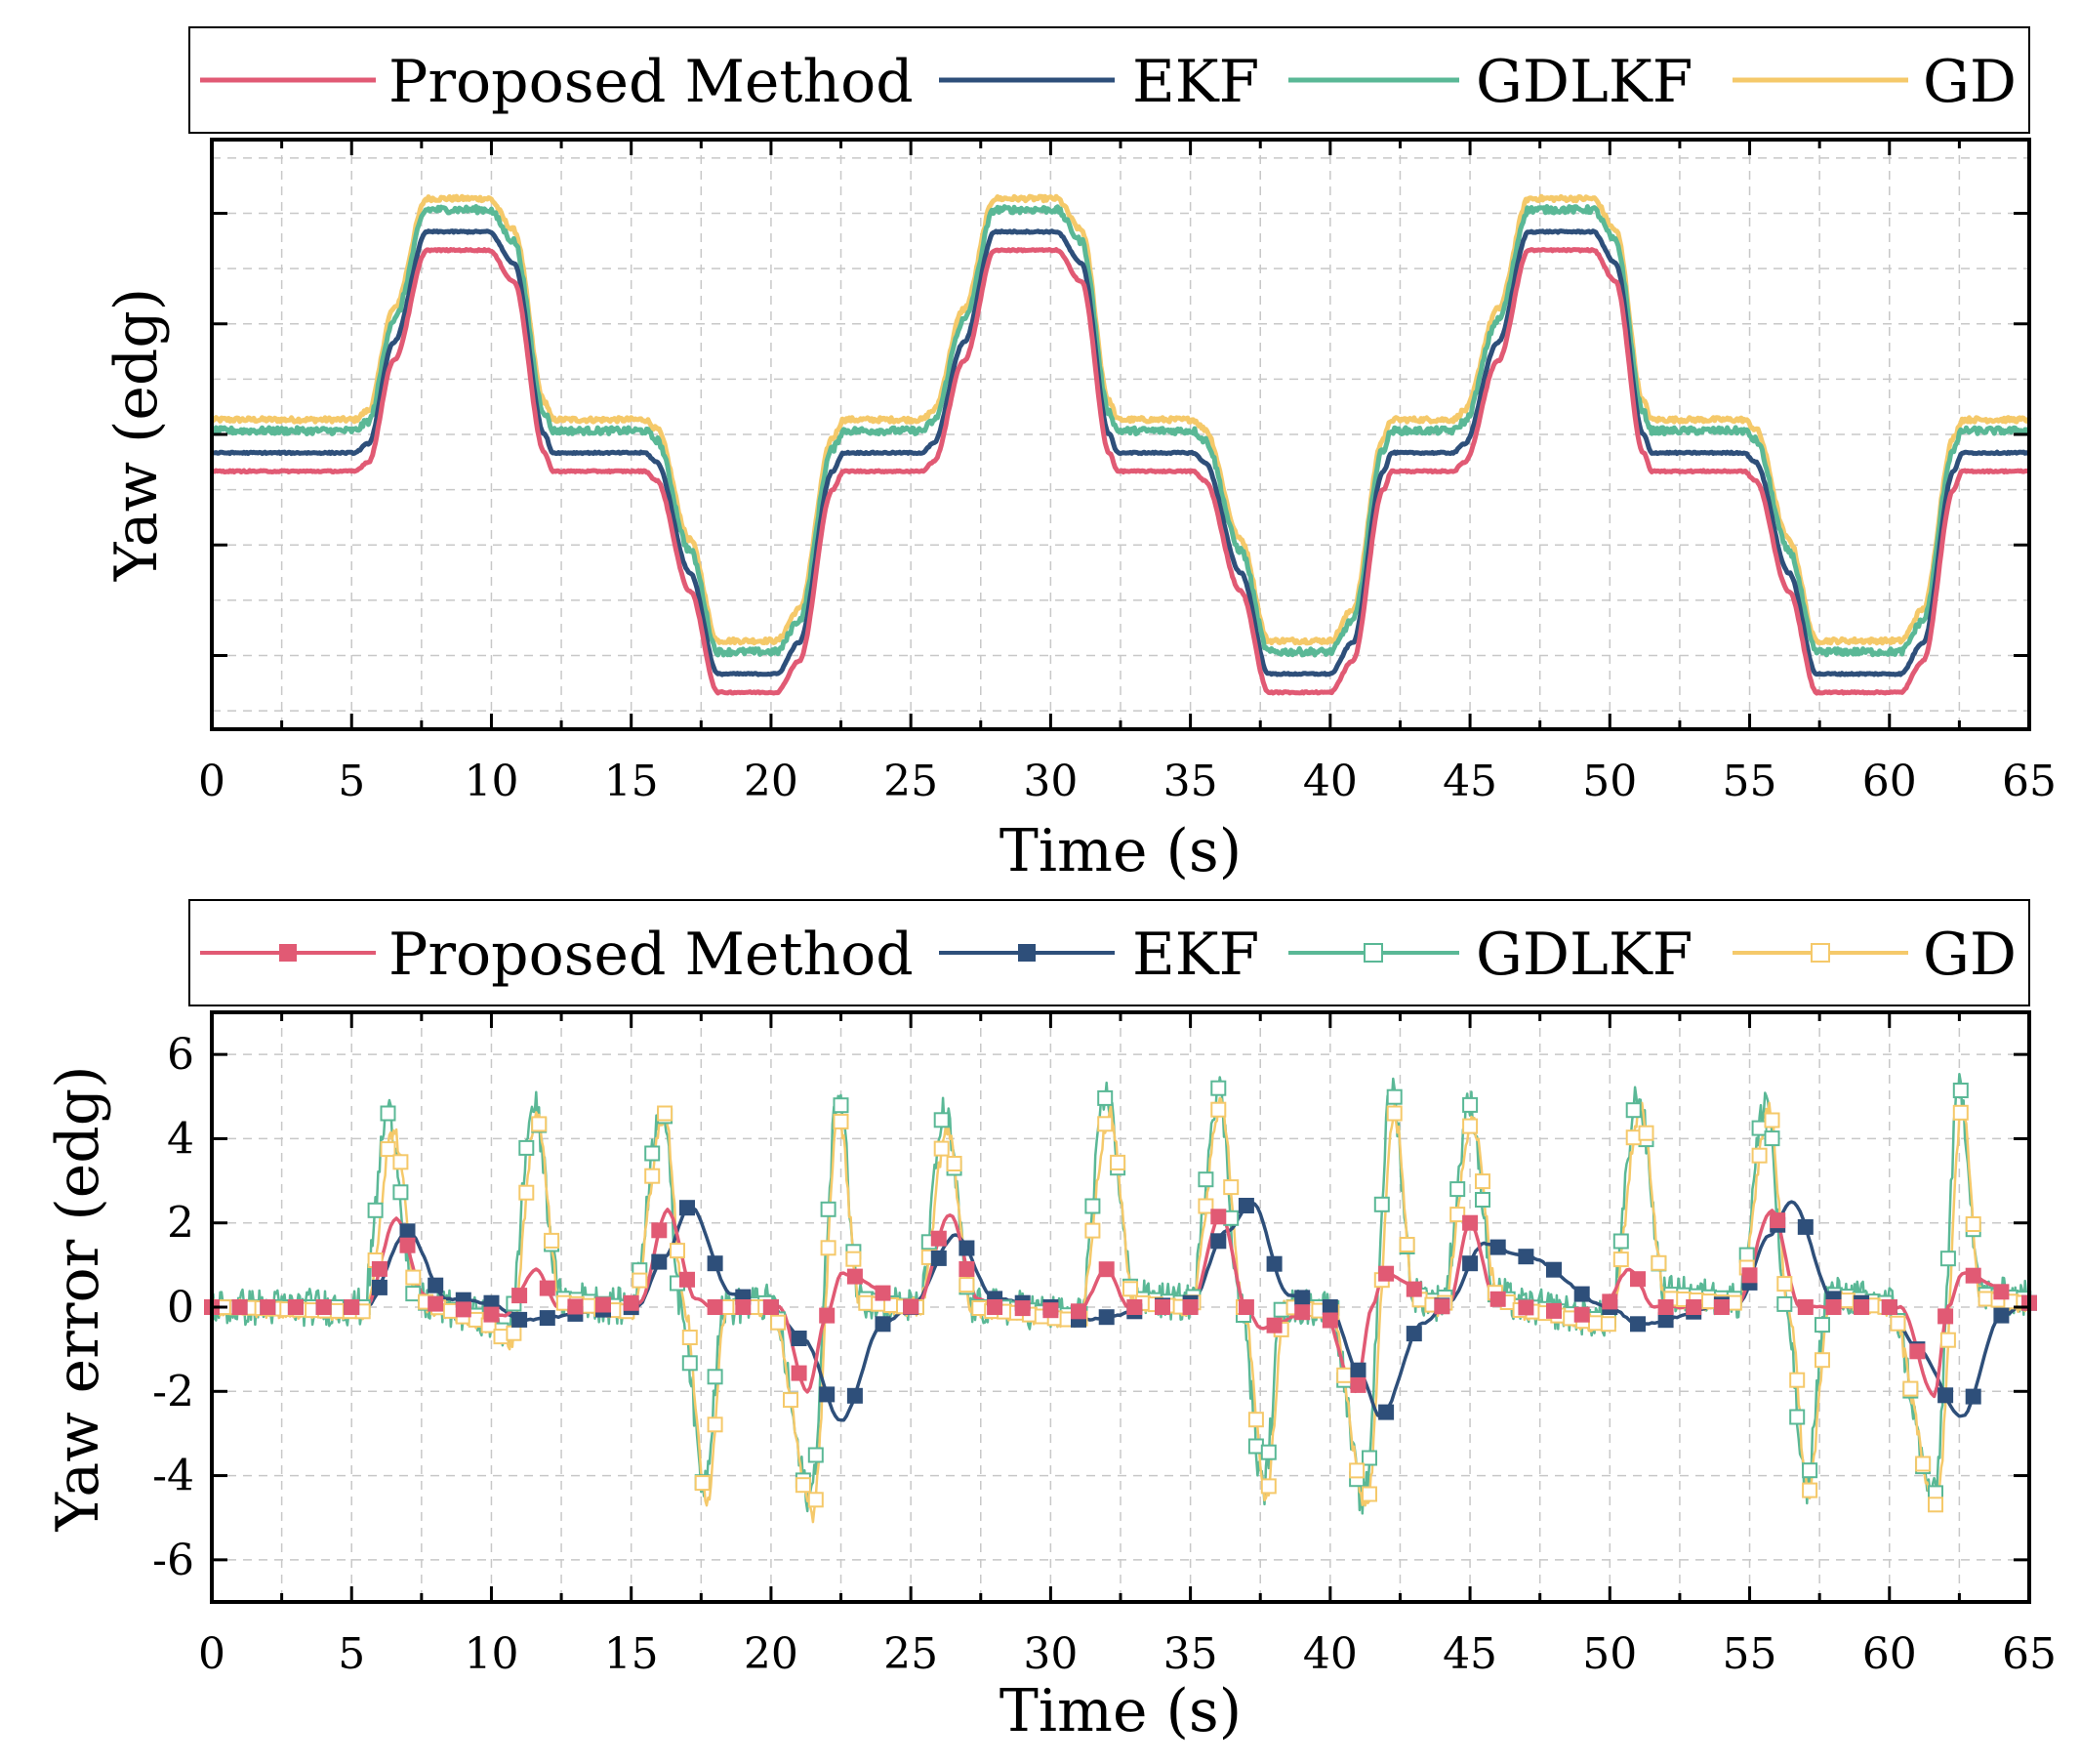 This screenshot has width=2080, height=1764. Describe the element at coordinates (1585, 82) in the screenshot. I see `yaw-legend-label-gdlkf: GDLKF` at that location.